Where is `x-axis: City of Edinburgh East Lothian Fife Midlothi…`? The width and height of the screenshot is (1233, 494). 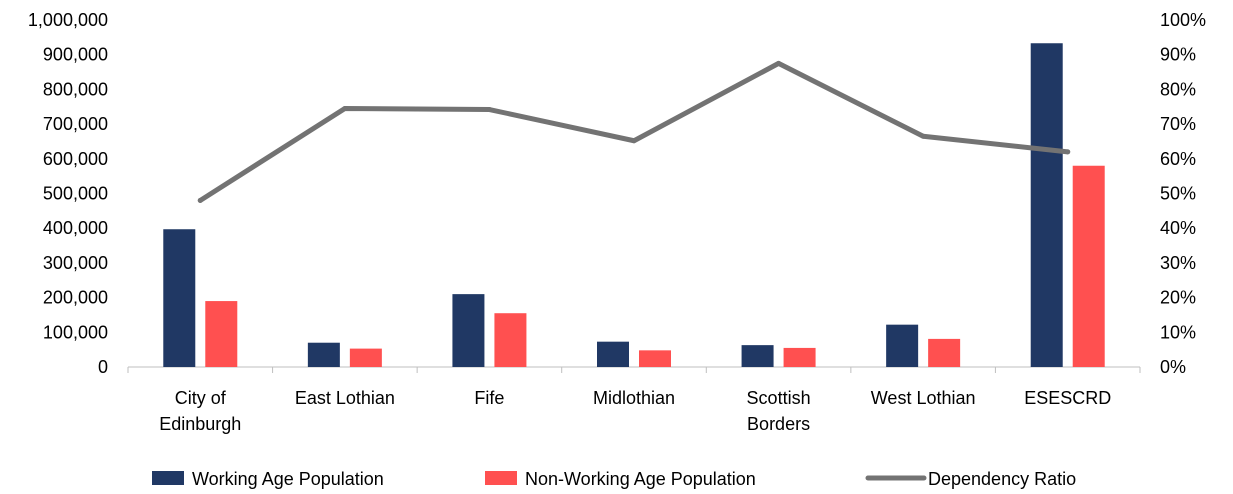 x-axis: City of Edinburgh East Lothian Fife Midlothi… is located at coordinates (634, 400).